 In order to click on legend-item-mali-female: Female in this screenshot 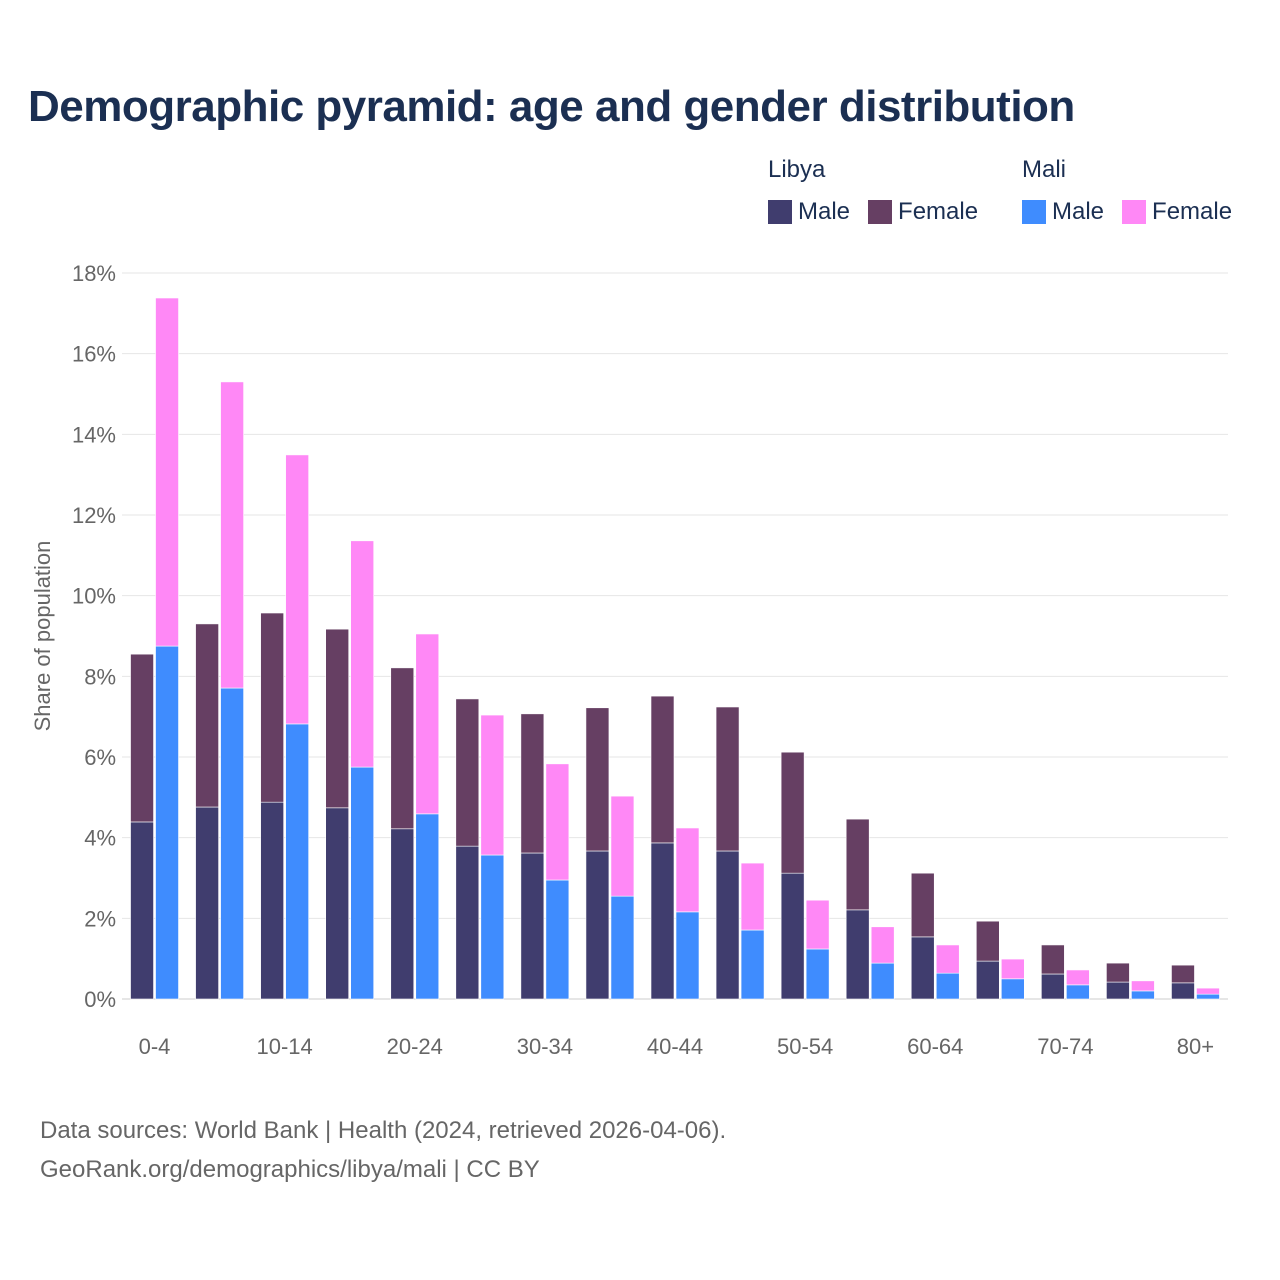, I will do `click(1177, 212)`.